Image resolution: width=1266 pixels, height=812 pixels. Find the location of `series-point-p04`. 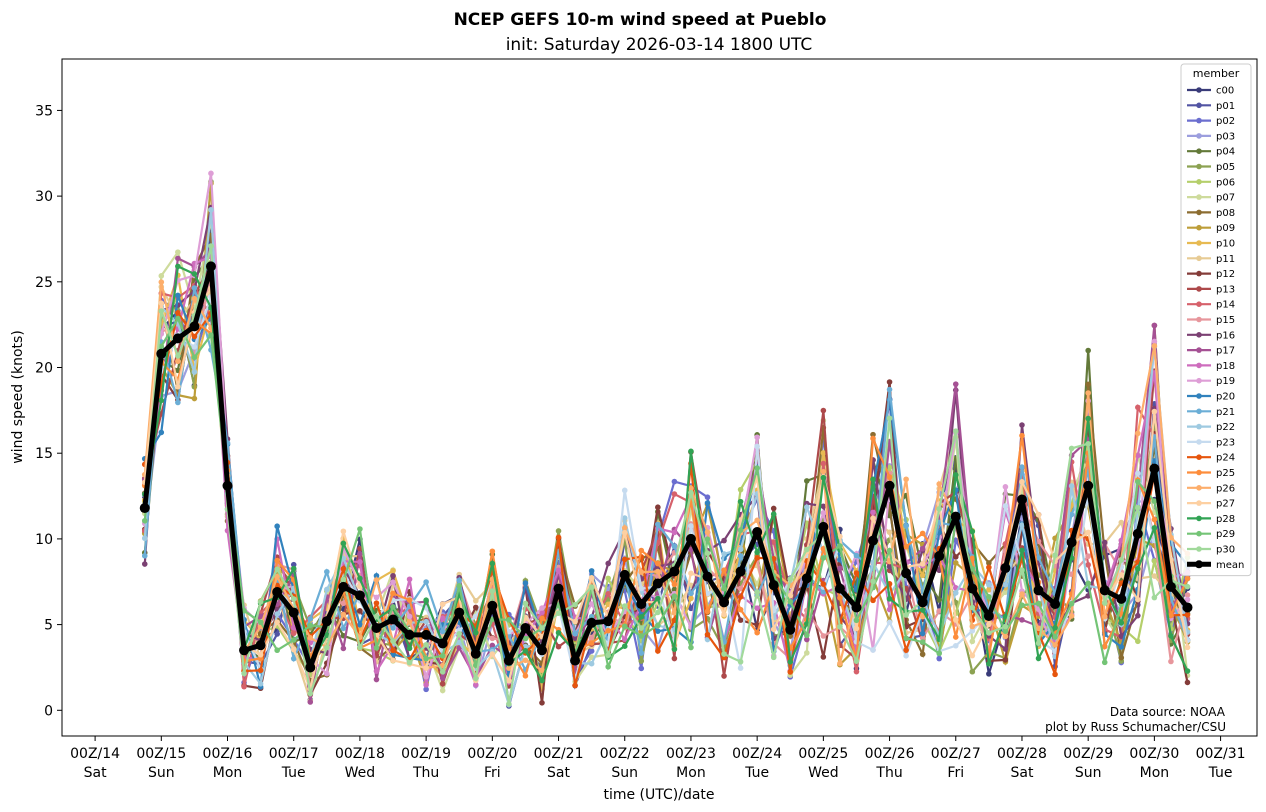

series-point-p04 is located at coordinates (1088, 350).